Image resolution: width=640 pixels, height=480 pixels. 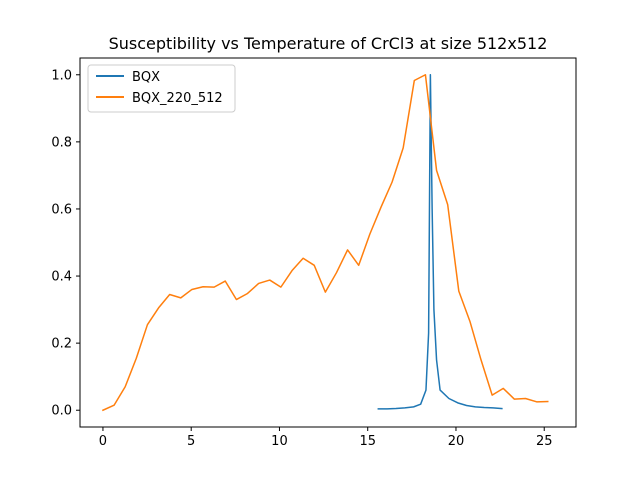 I want to click on x-tick-label: 25, so click(x=544, y=441).